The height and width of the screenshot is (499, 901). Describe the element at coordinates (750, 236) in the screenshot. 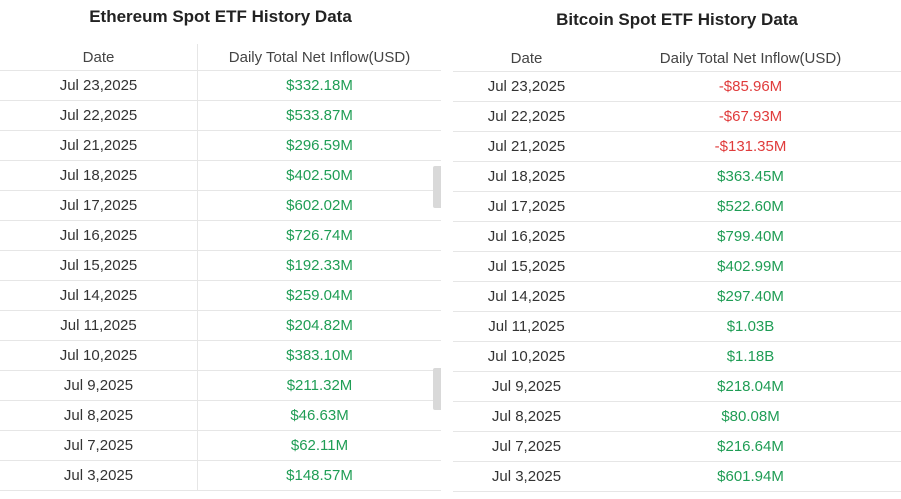

I see `net-inflow-cell: $799.40M` at that location.